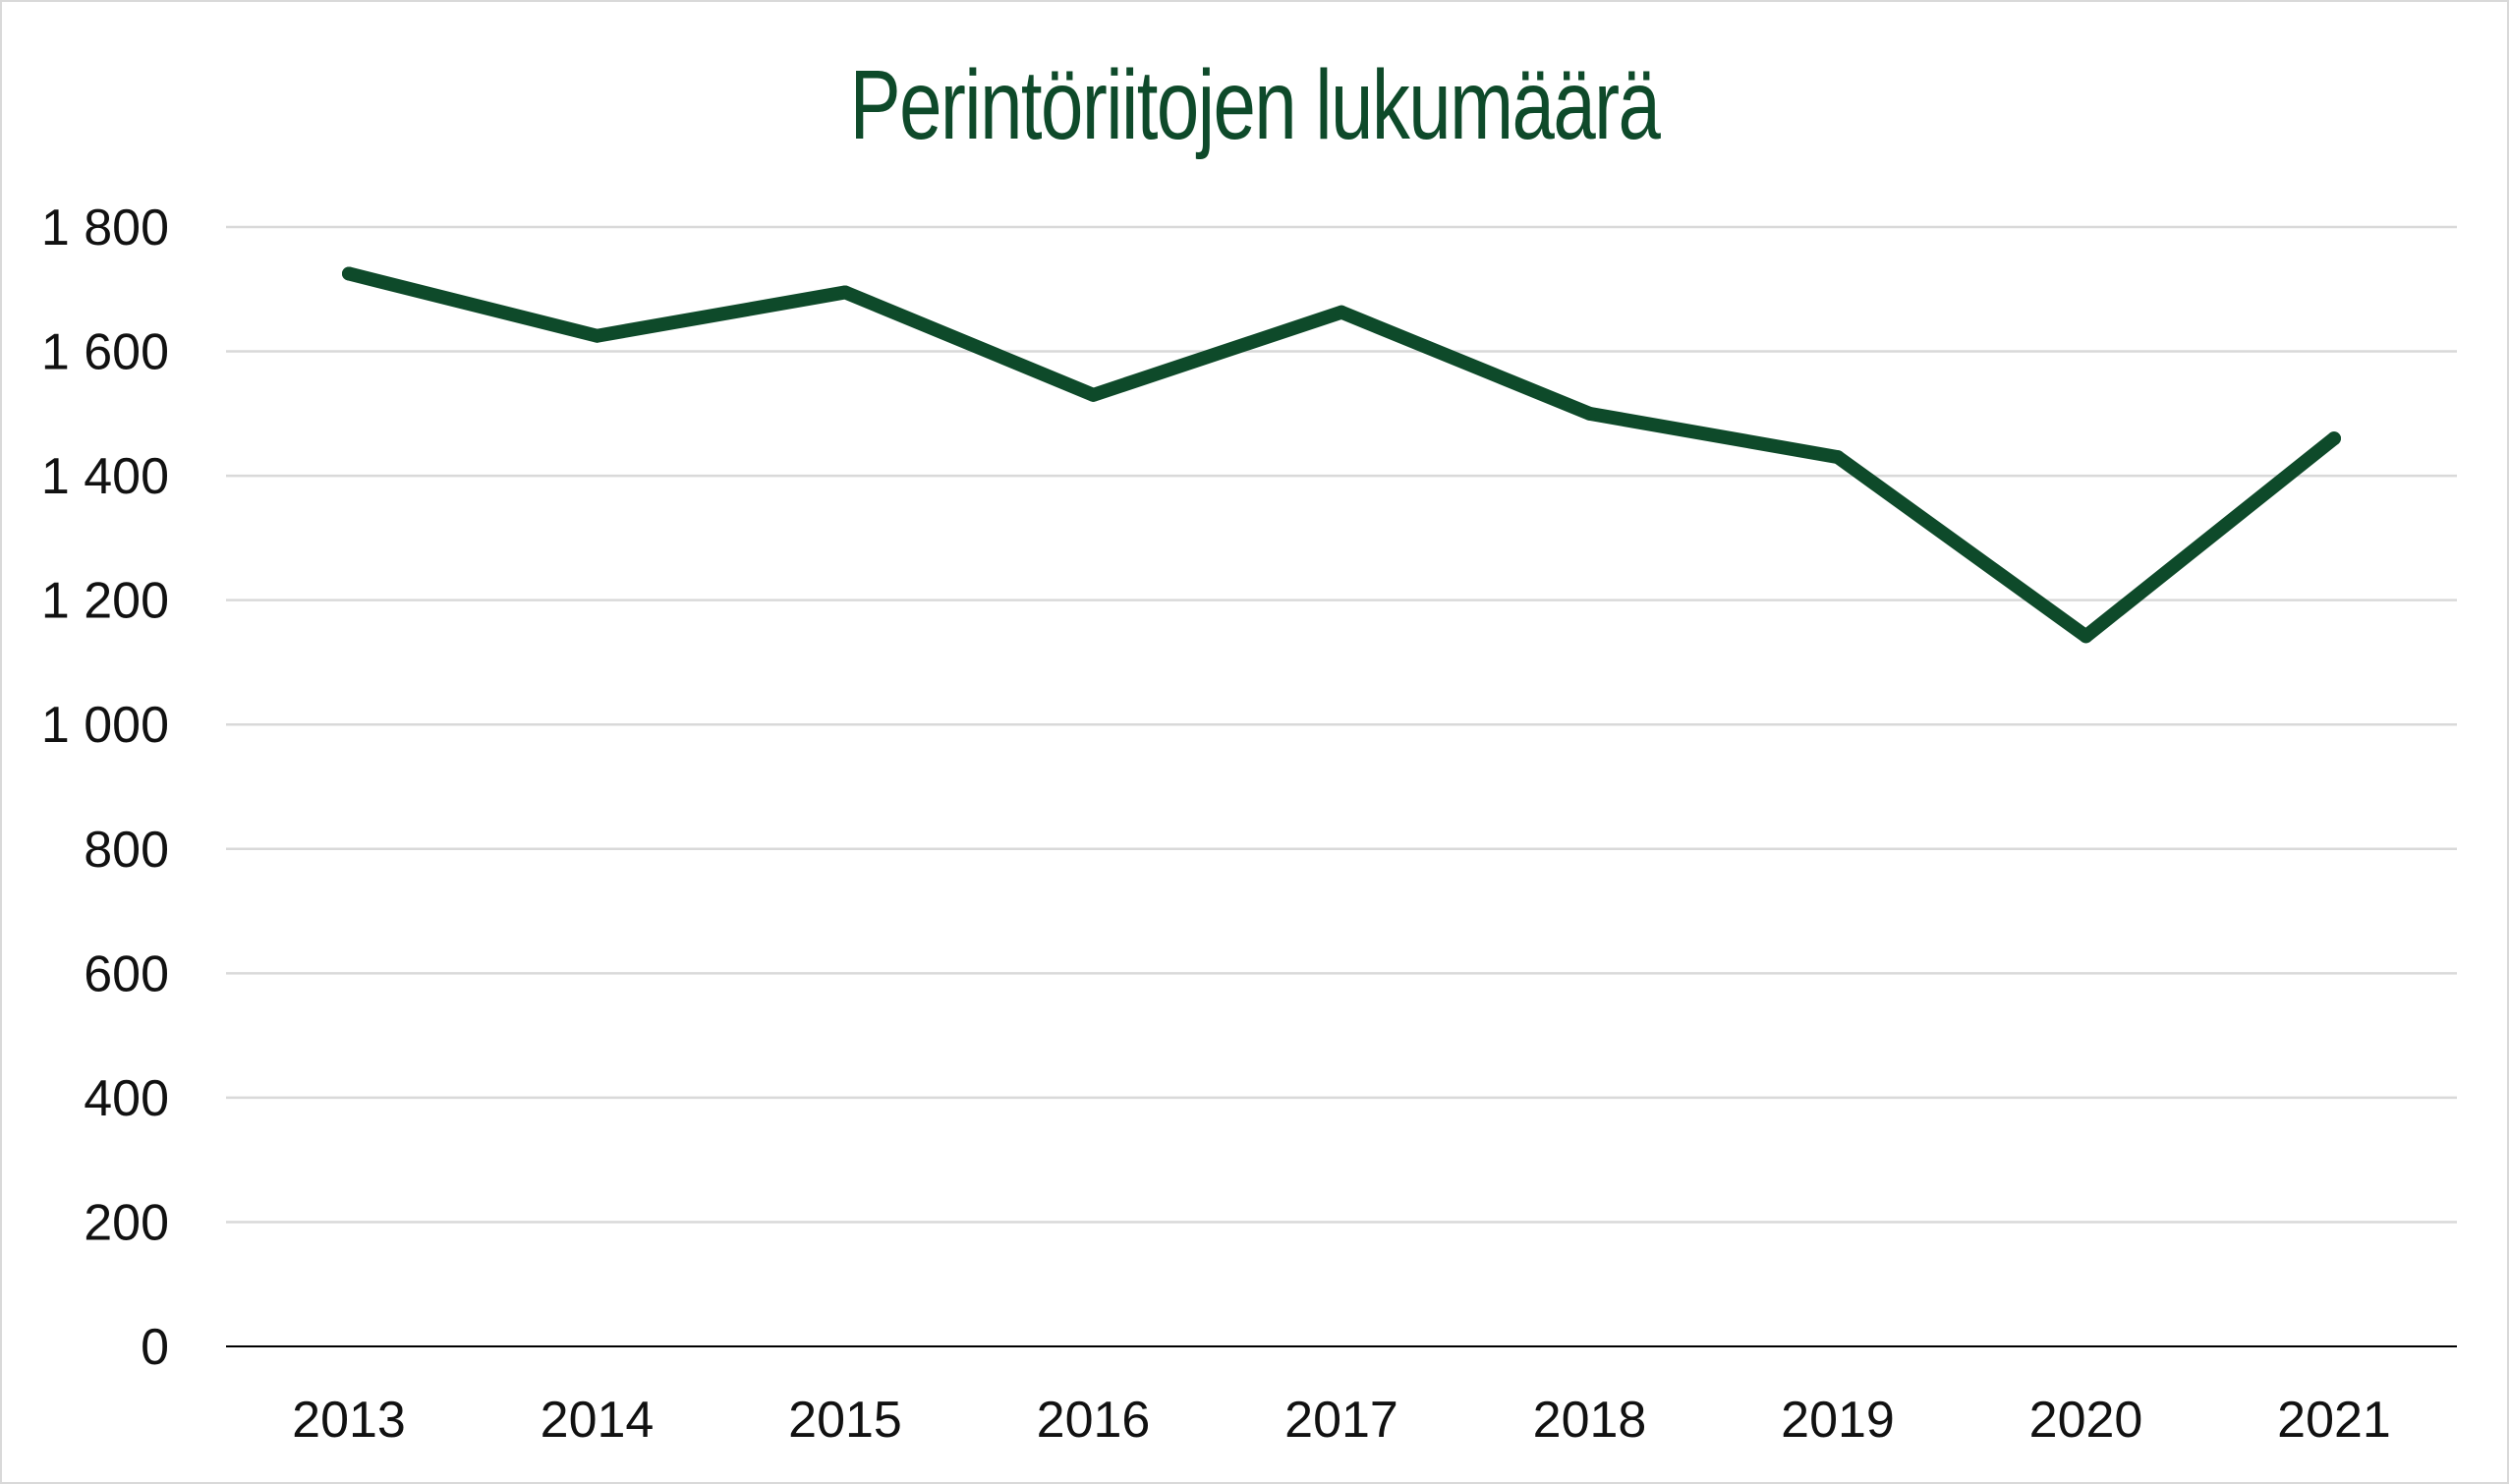 The height and width of the screenshot is (1484, 2509). Describe the element at coordinates (105, 725) in the screenshot. I see `y-tick-label: 1 000` at that location.